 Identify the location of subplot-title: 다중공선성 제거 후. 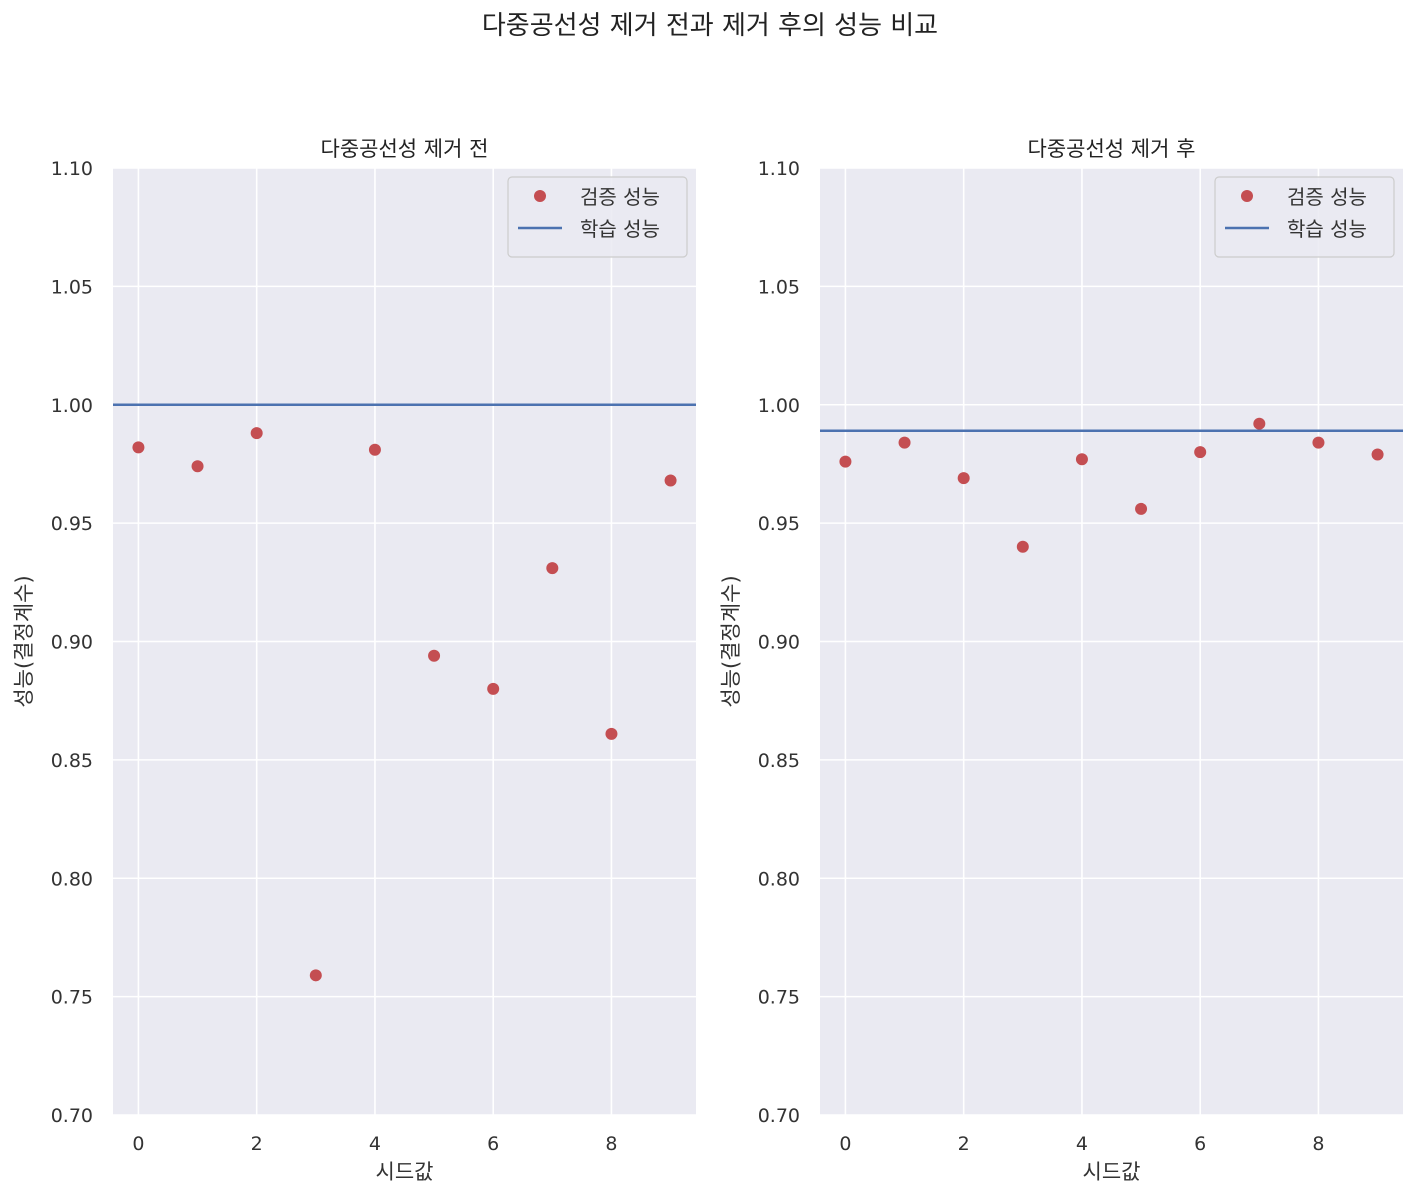
(1112, 149).